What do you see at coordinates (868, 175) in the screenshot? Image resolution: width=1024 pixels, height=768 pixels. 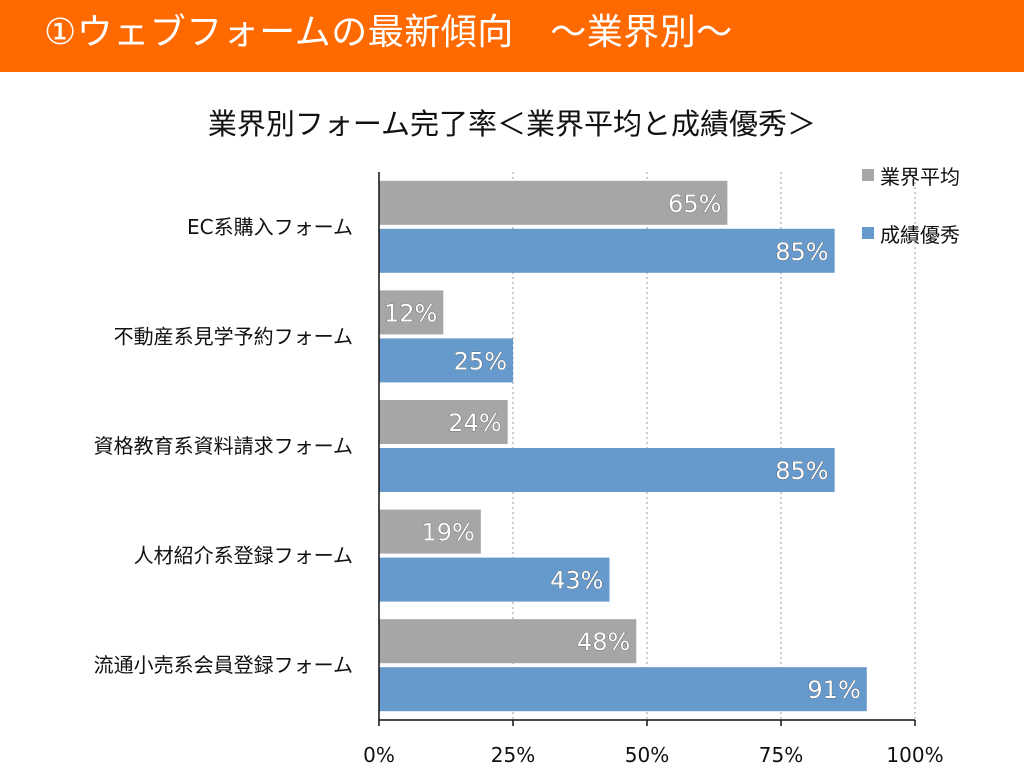 I see `legend-swatch-average` at bounding box center [868, 175].